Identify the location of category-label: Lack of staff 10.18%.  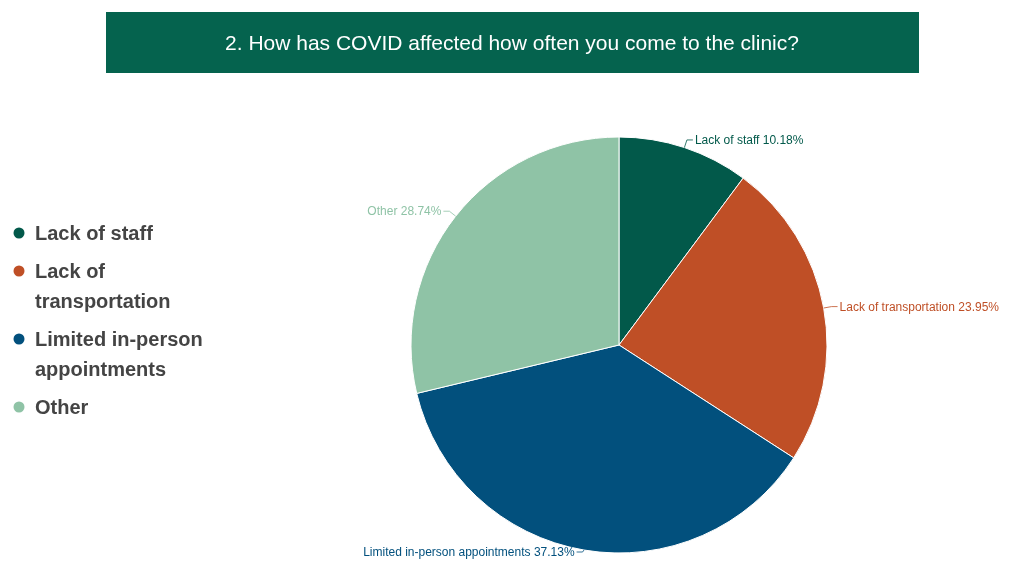
(749, 139).